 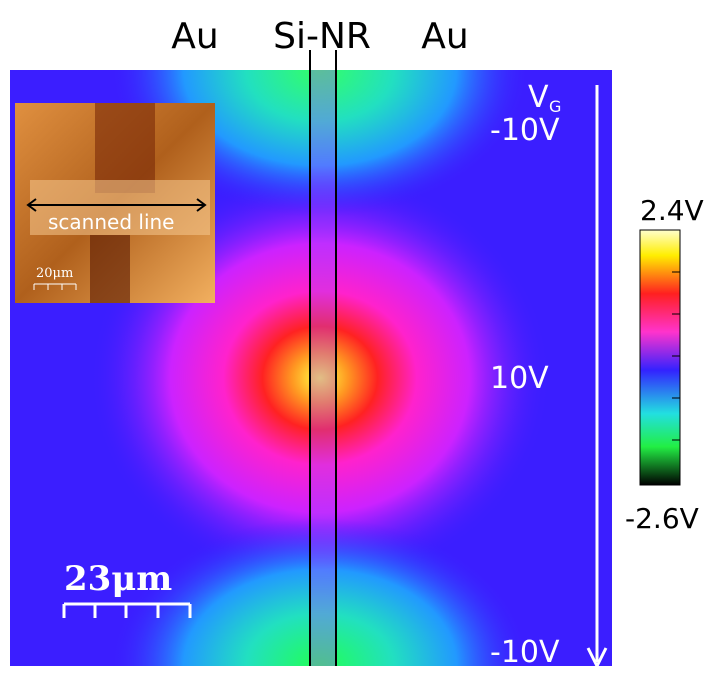 I want to click on label-au-right: Au, so click(x=444, y=36).